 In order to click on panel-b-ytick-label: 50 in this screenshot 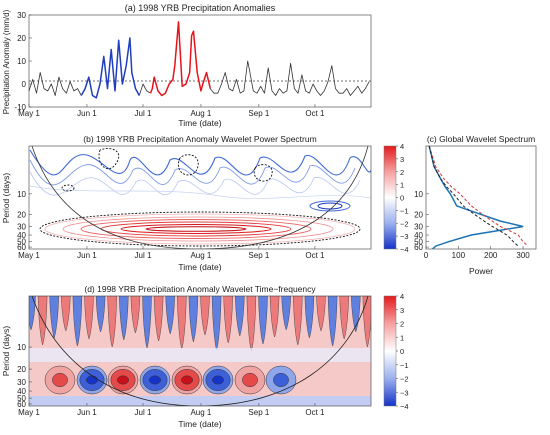, I will do `click(21, 242)`.